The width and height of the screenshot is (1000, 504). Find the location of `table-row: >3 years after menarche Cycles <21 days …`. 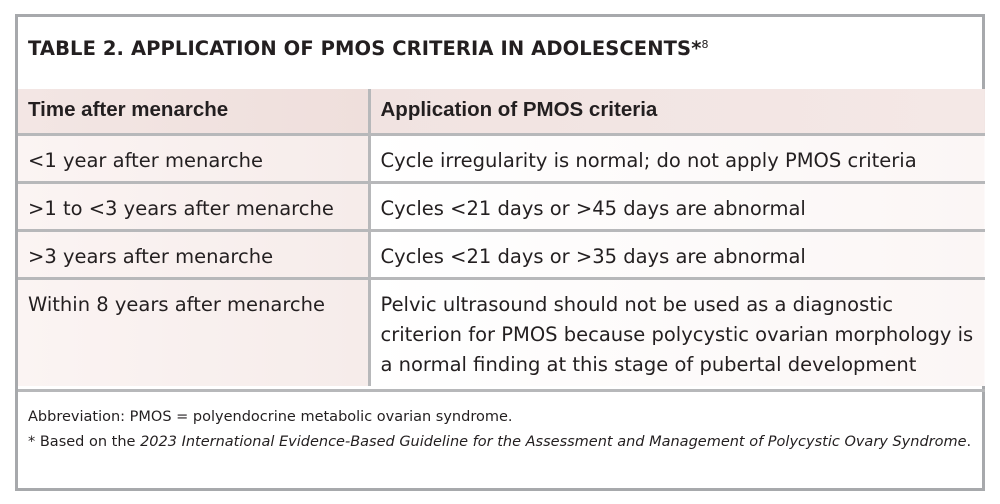

table-row: >3 years after menarche Cycles <21 days … is located at coordinates (501, 255).